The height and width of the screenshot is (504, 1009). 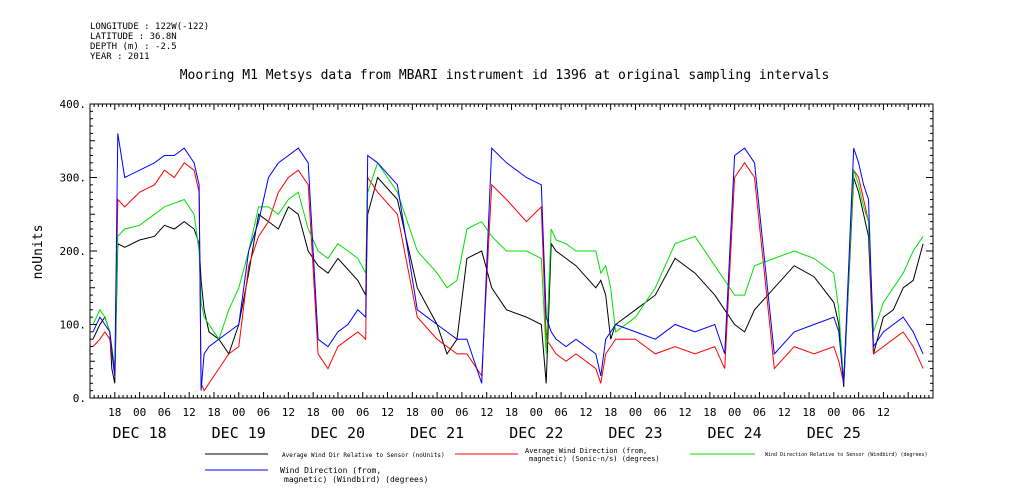 I want to click on x-day-label: DEC 21, so click(x=437, y=433).